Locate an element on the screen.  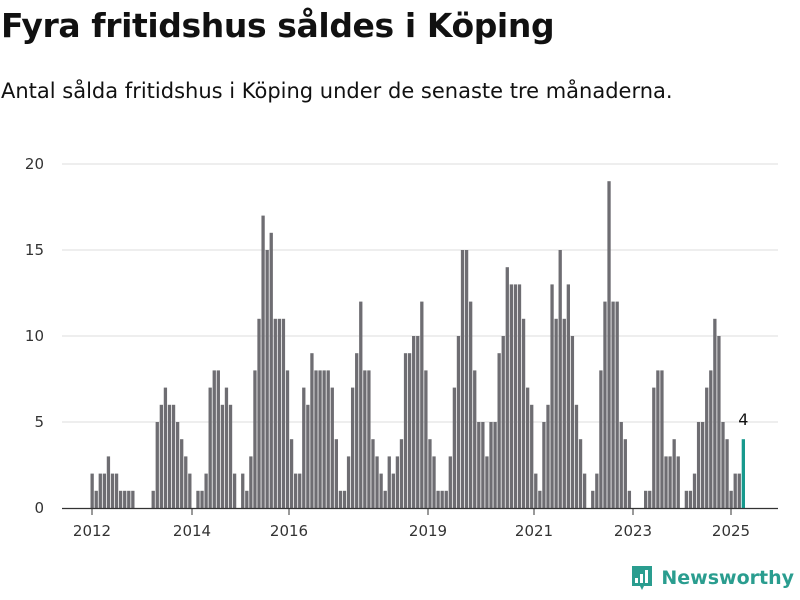
highlight-value-label: 4 is located at coordinates (743, 419).